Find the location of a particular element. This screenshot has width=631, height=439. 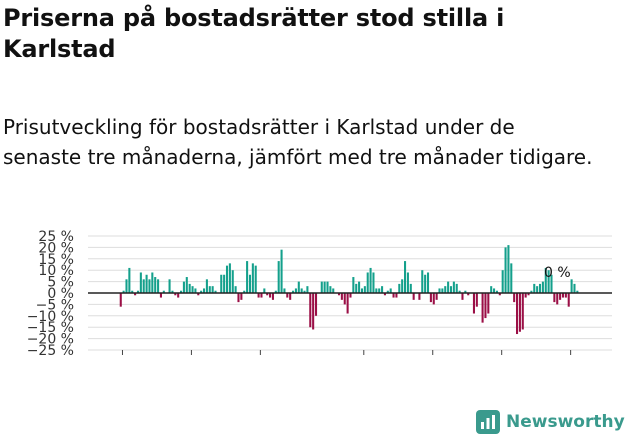

x-tick-label: 2025 is located at coordinates (571, 359).